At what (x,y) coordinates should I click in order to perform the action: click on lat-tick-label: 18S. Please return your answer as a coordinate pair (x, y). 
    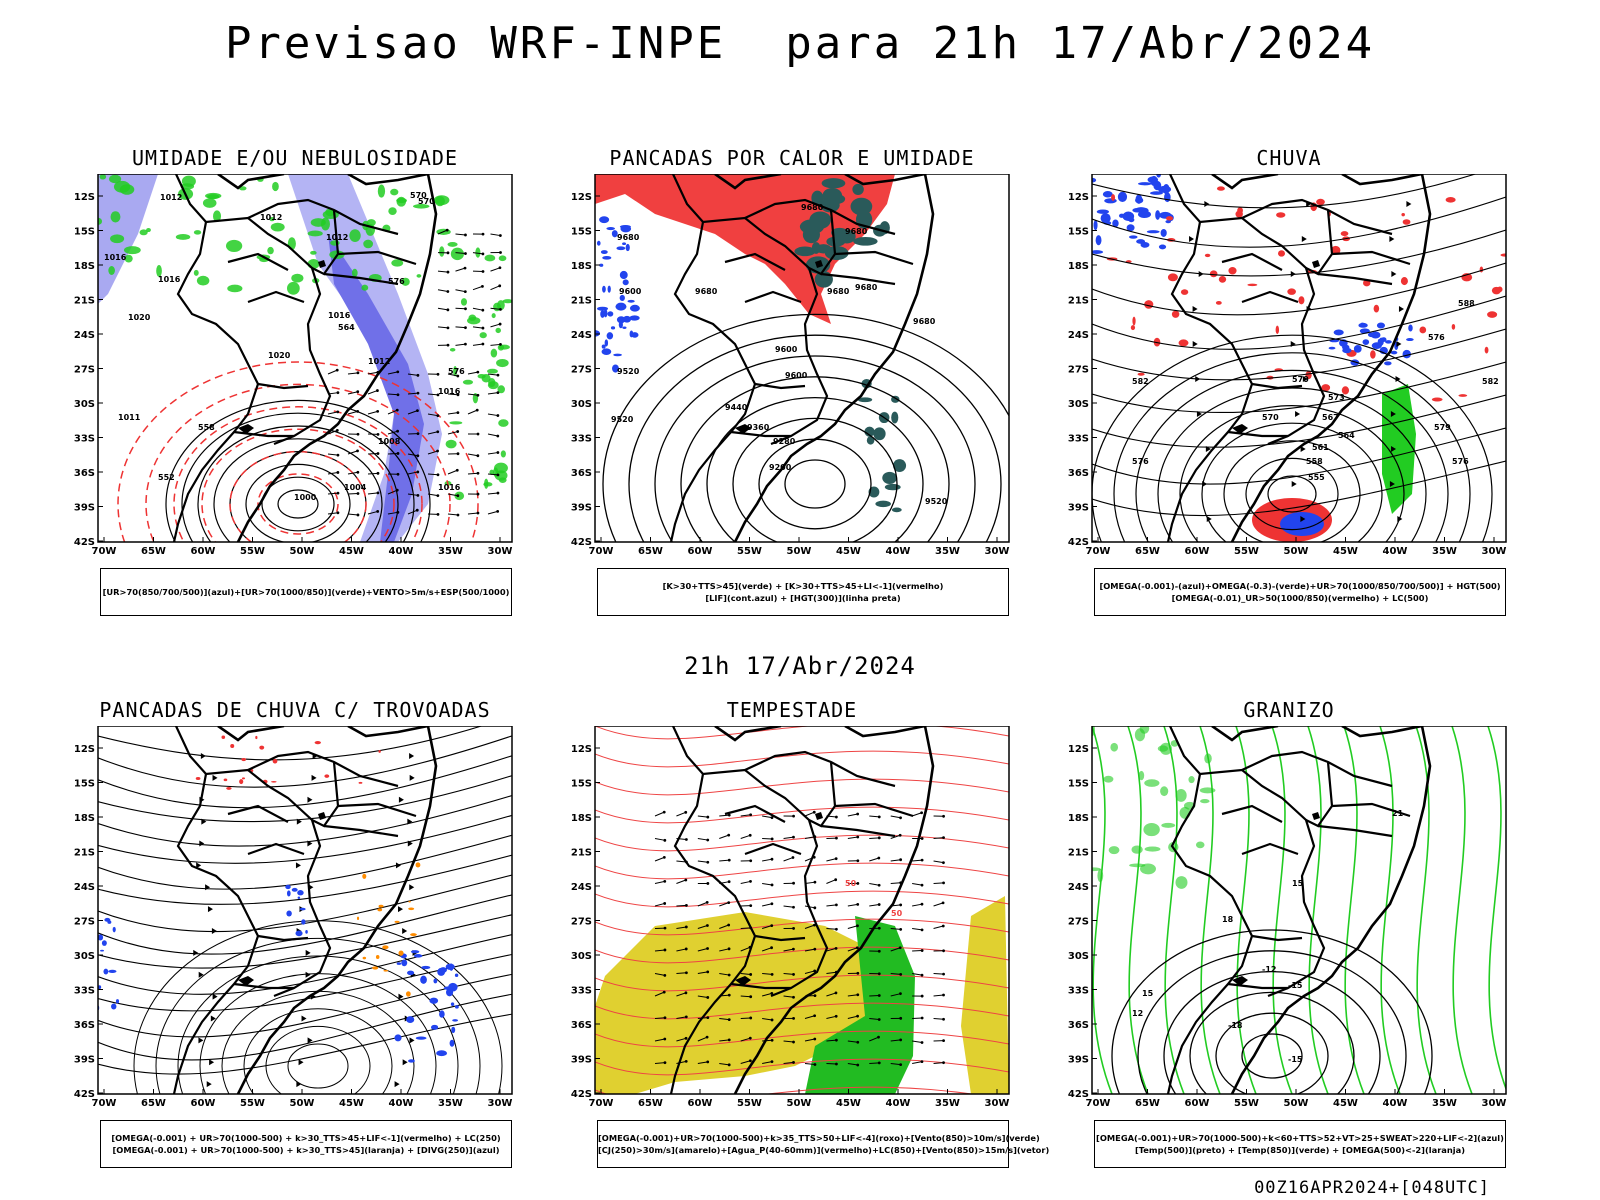
    Looking at the image, I should click on (1078, 266).